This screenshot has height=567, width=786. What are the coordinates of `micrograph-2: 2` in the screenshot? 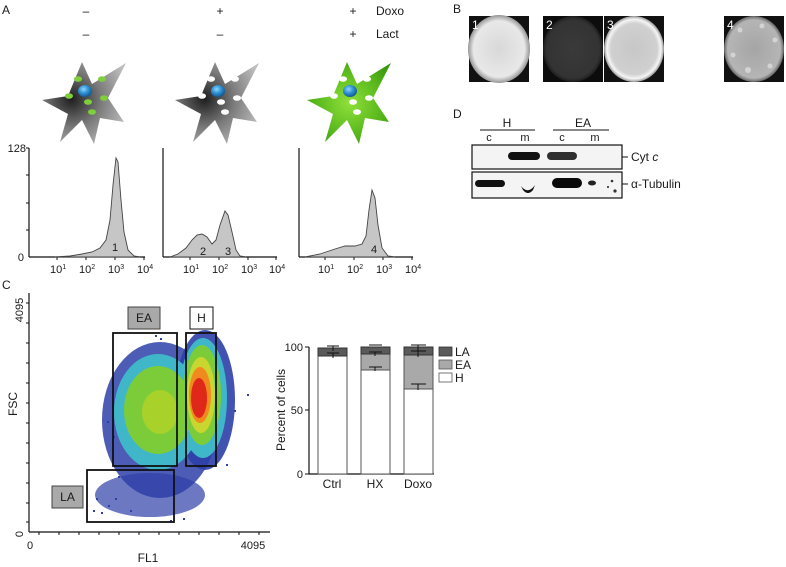 It's located at (573, 49).